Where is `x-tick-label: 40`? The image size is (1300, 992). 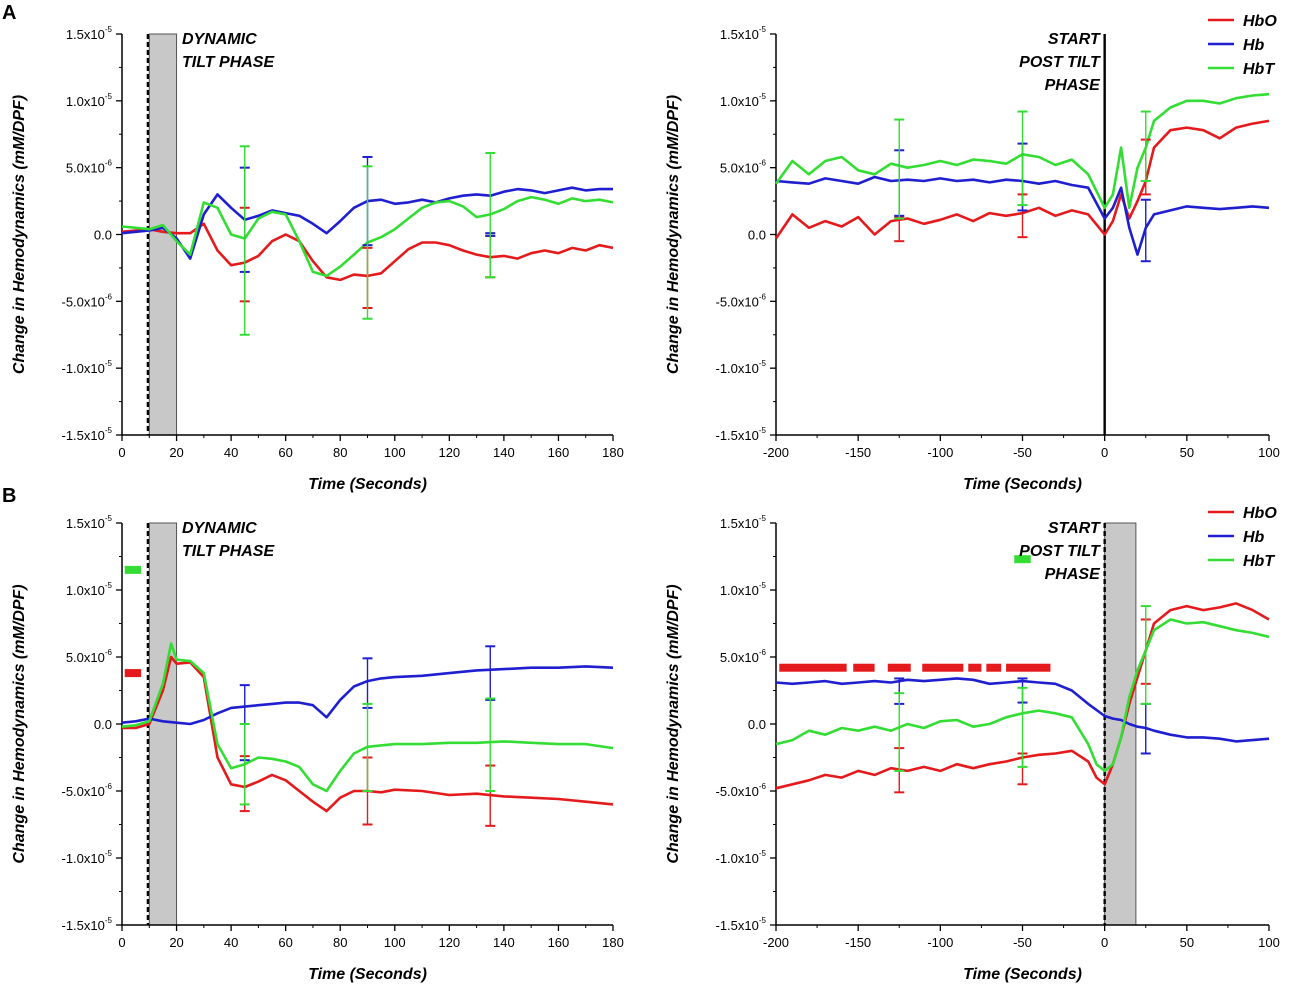 x-tick-label: 40 is located at coordinates (231, 942).